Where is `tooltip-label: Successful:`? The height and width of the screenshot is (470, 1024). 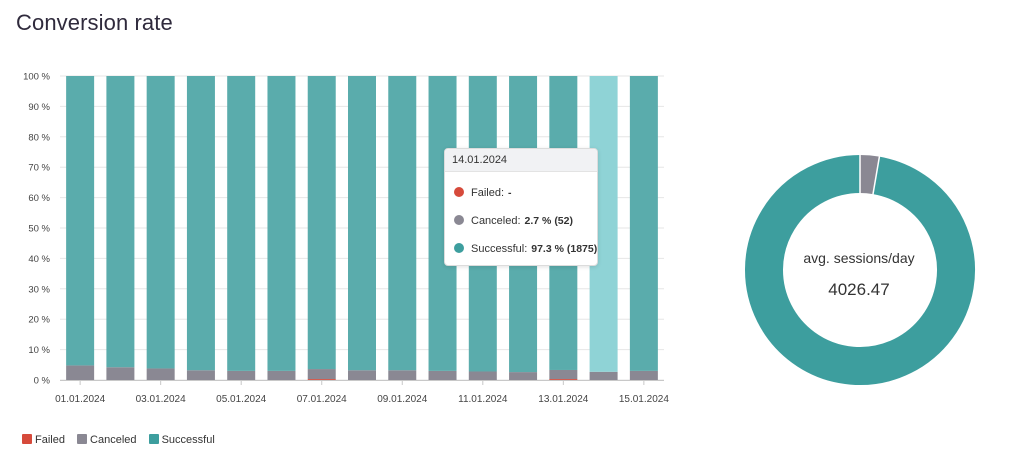 tooltip-label: Successful: is located at coordinates (499, 249).